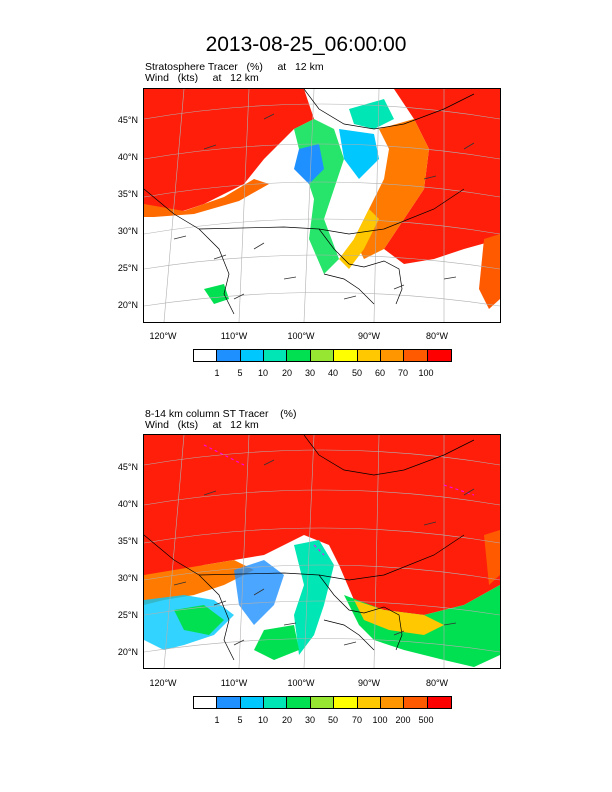  I want to click on panel2-lon-label: 120°W, so click(163, 683).